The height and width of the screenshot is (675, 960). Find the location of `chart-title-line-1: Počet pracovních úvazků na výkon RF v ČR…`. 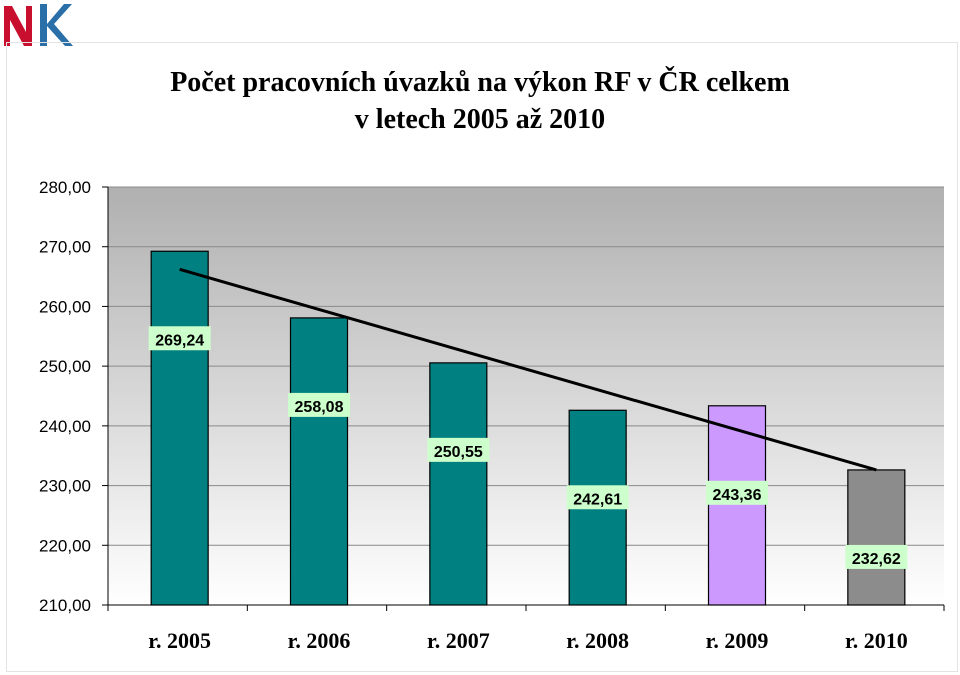

chart-title-line-1: Počet pracovních úvazků na výkon RF v ČR… is located at coordinates (480, 82).